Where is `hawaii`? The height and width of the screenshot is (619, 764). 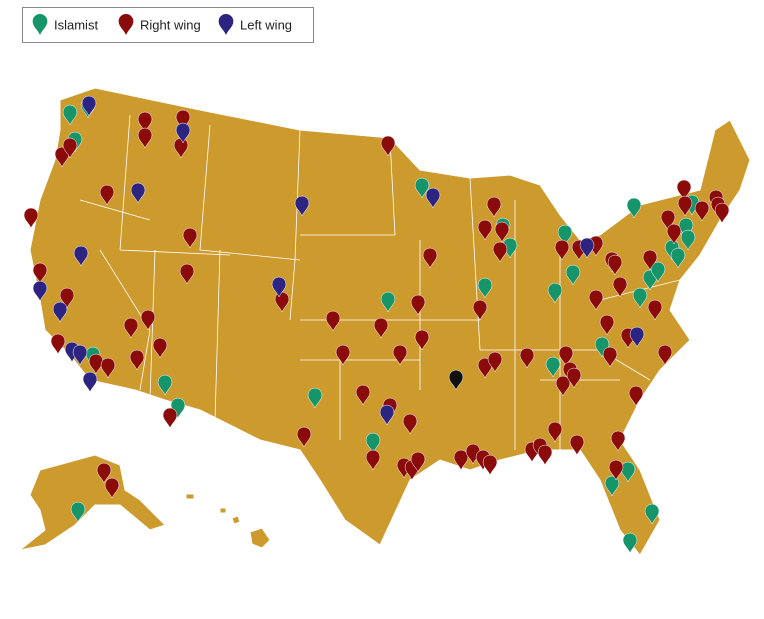
hawaii is located at coordinates (228, 521).